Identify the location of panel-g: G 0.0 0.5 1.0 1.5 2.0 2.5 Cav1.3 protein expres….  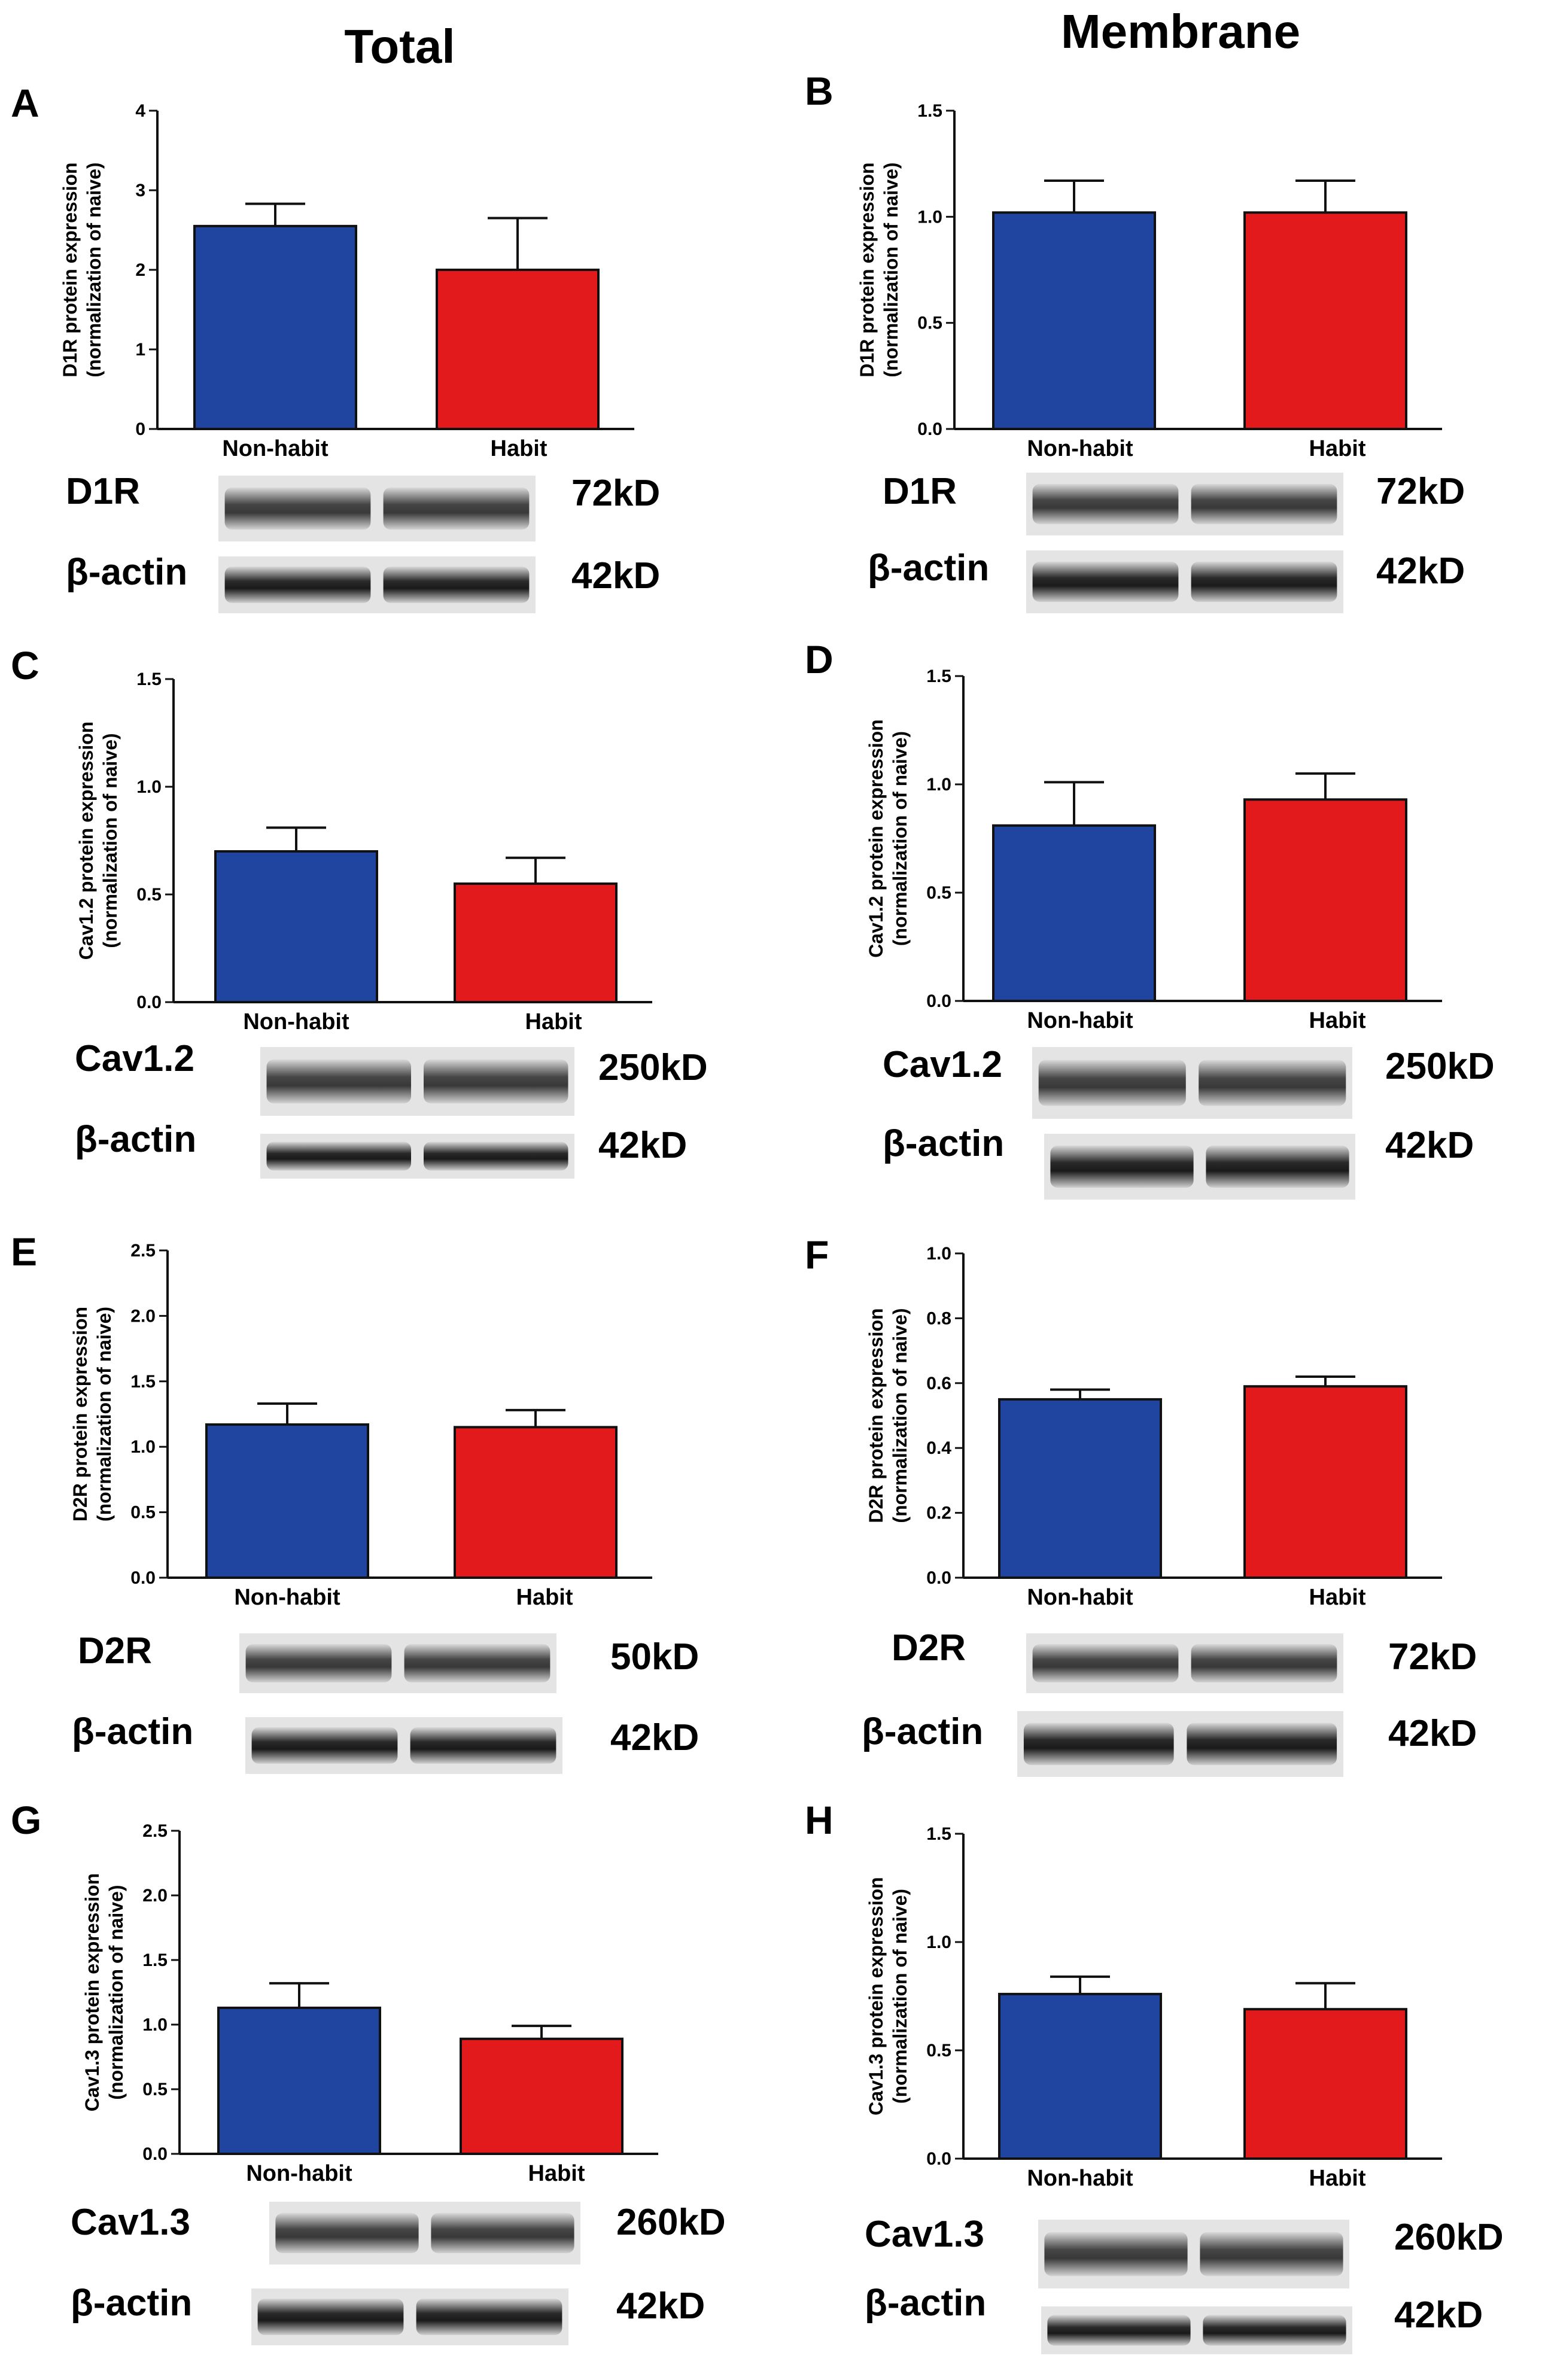
(368, 2071).